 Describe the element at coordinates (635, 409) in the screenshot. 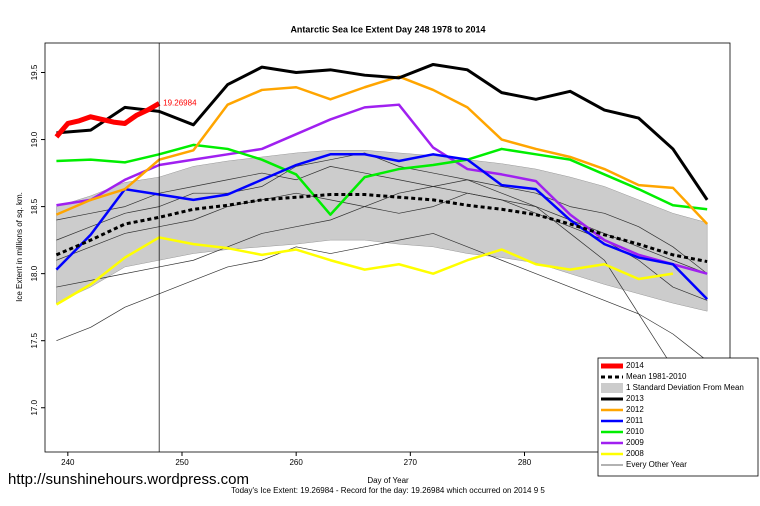

I see `legend-label: 2012` at that location.